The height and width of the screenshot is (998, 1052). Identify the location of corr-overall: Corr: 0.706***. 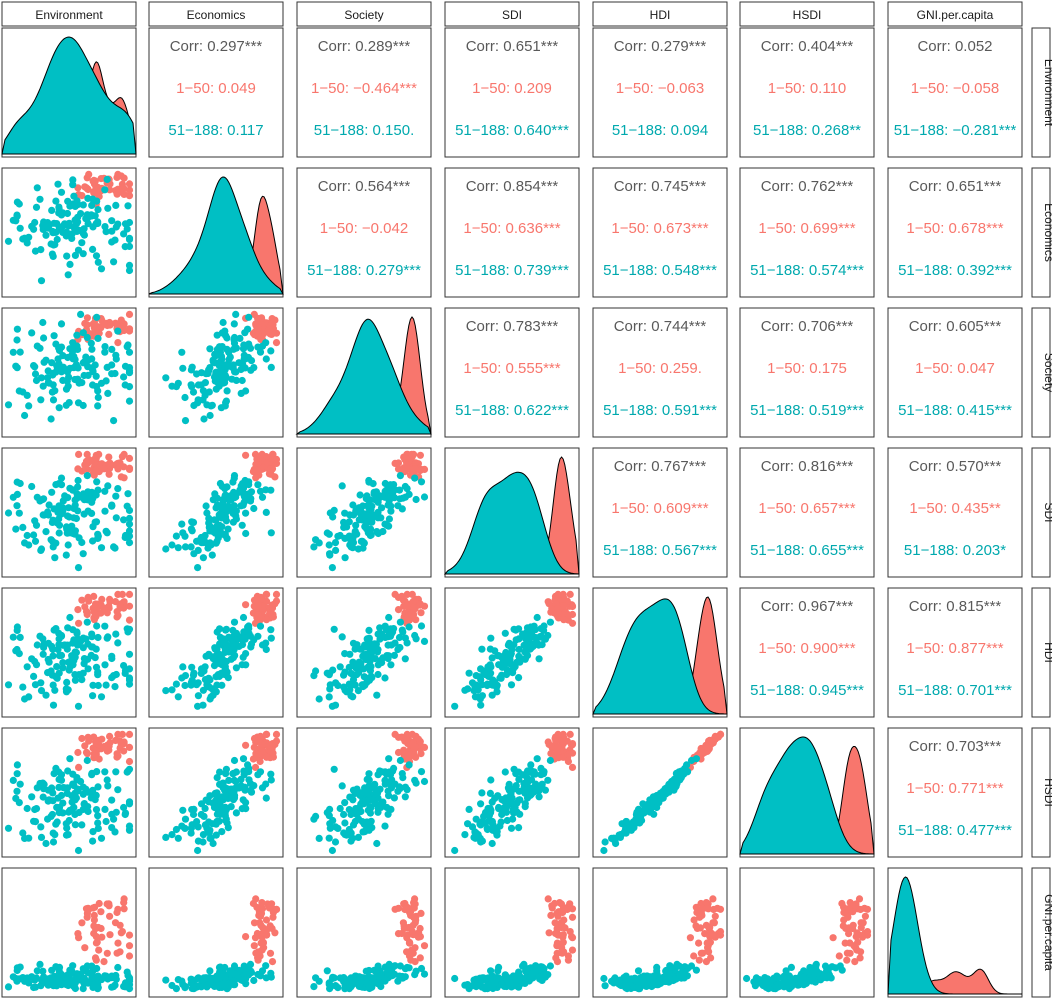
(807, 326).